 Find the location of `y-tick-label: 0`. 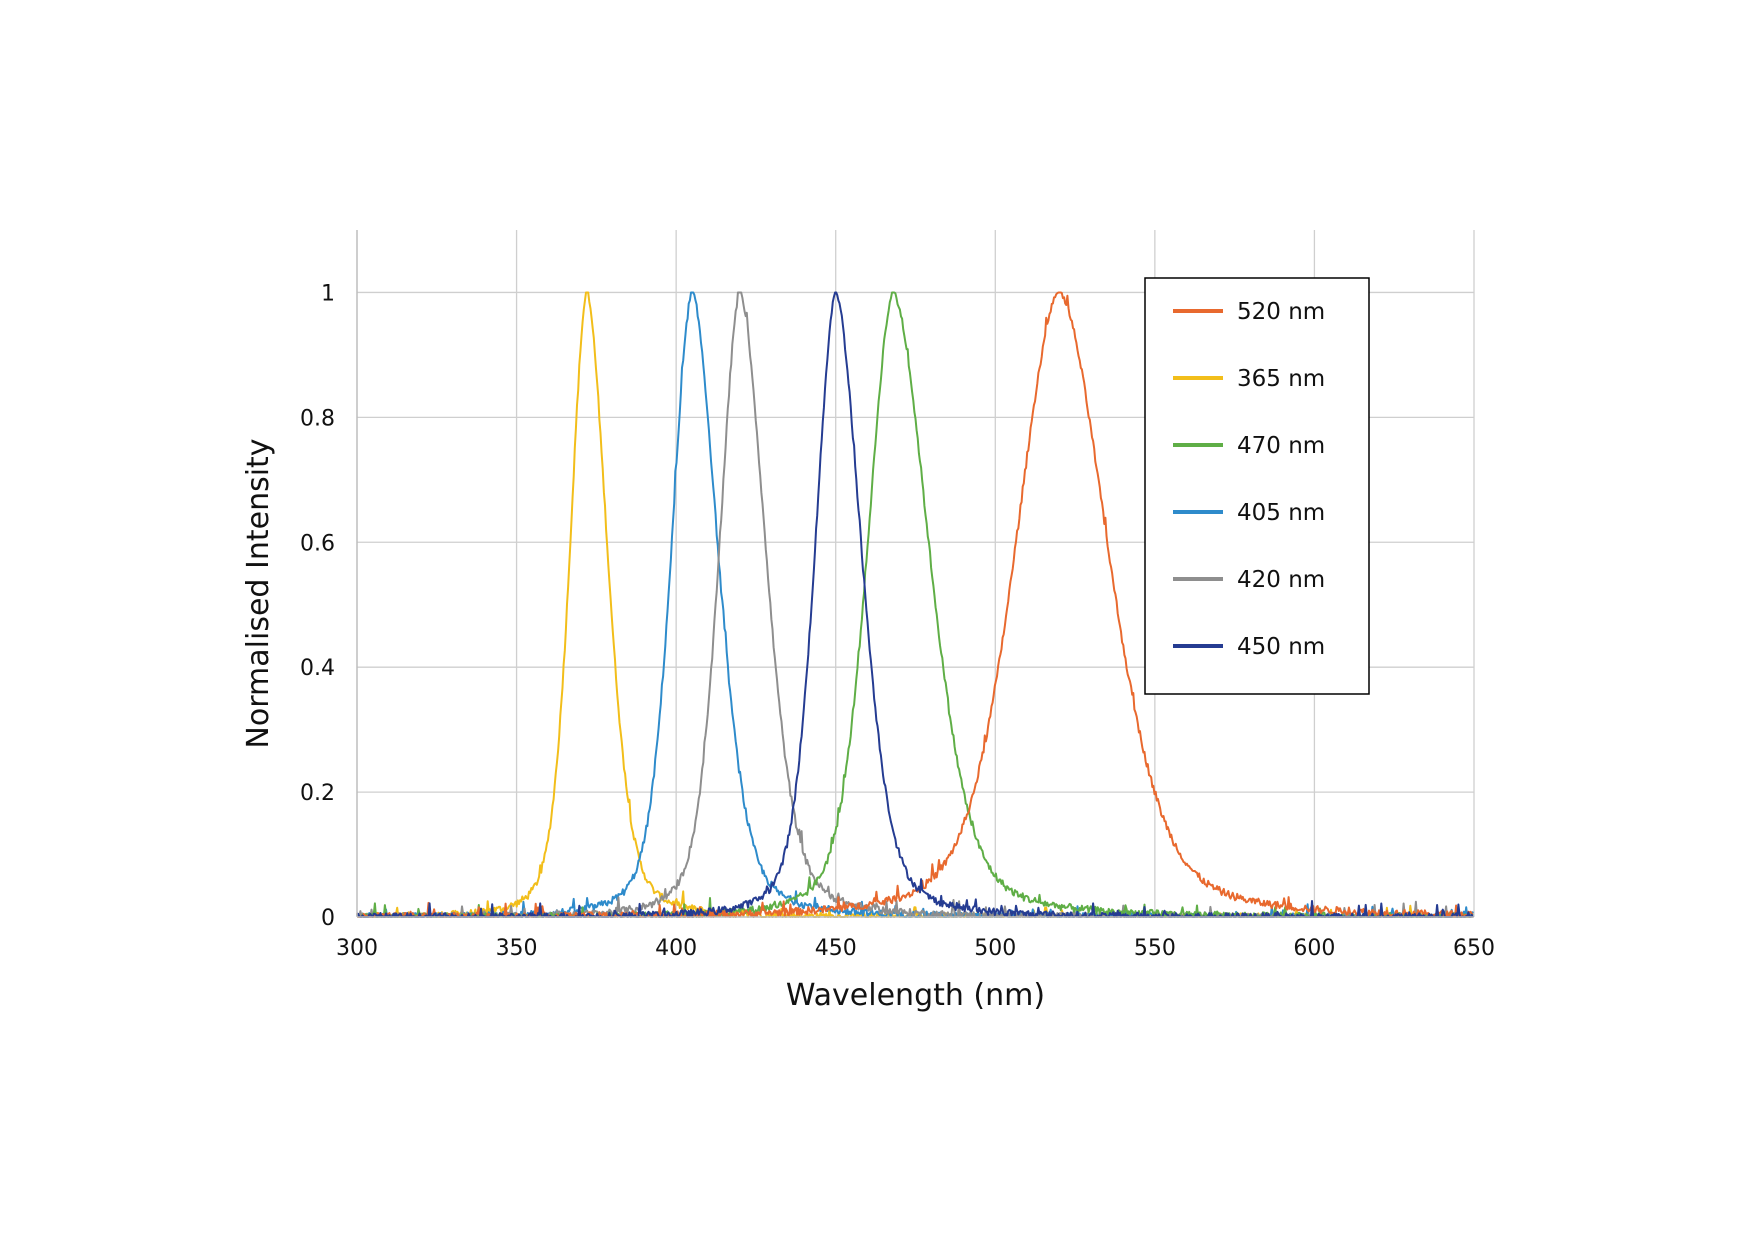

y-tick-label: 0 is located at coordinates (328, 918).